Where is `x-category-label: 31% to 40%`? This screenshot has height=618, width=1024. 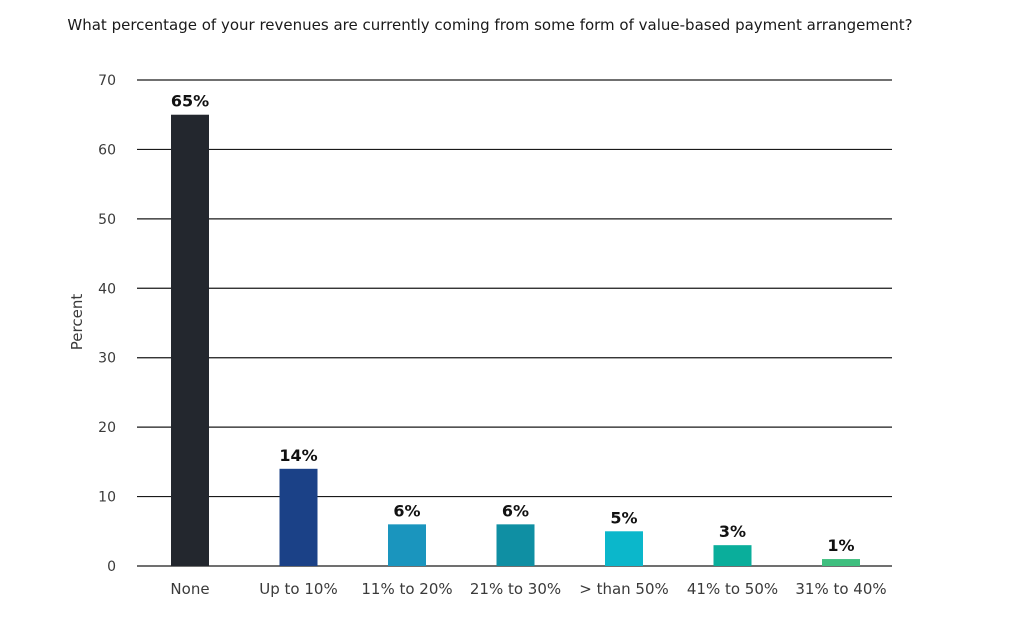 x-category-label: 31% to 40% is located at coordinates (840, 589).